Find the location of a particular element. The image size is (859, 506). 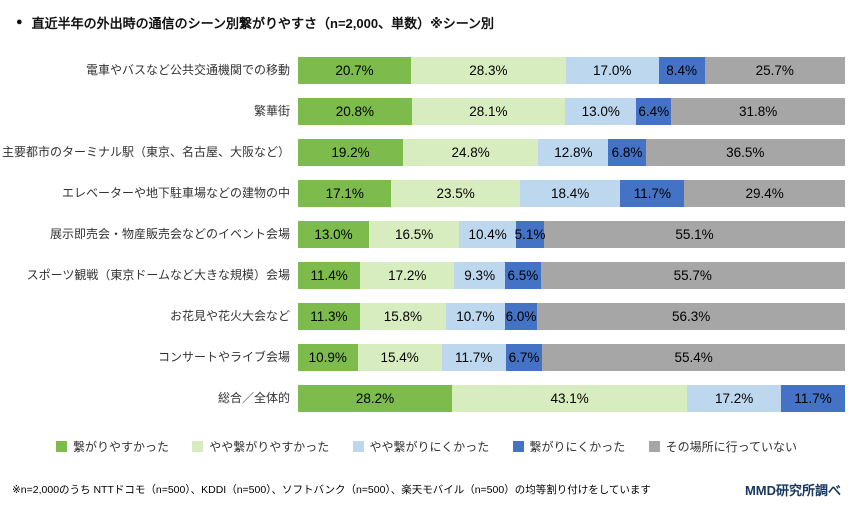

segment-label: 6.8% is located at coordinates (627, 152).